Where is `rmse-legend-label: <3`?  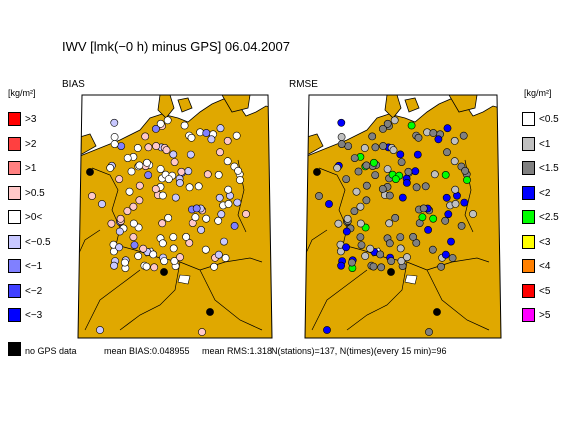 rmse-legend-label: <3 is located at coordinates (545, 242).